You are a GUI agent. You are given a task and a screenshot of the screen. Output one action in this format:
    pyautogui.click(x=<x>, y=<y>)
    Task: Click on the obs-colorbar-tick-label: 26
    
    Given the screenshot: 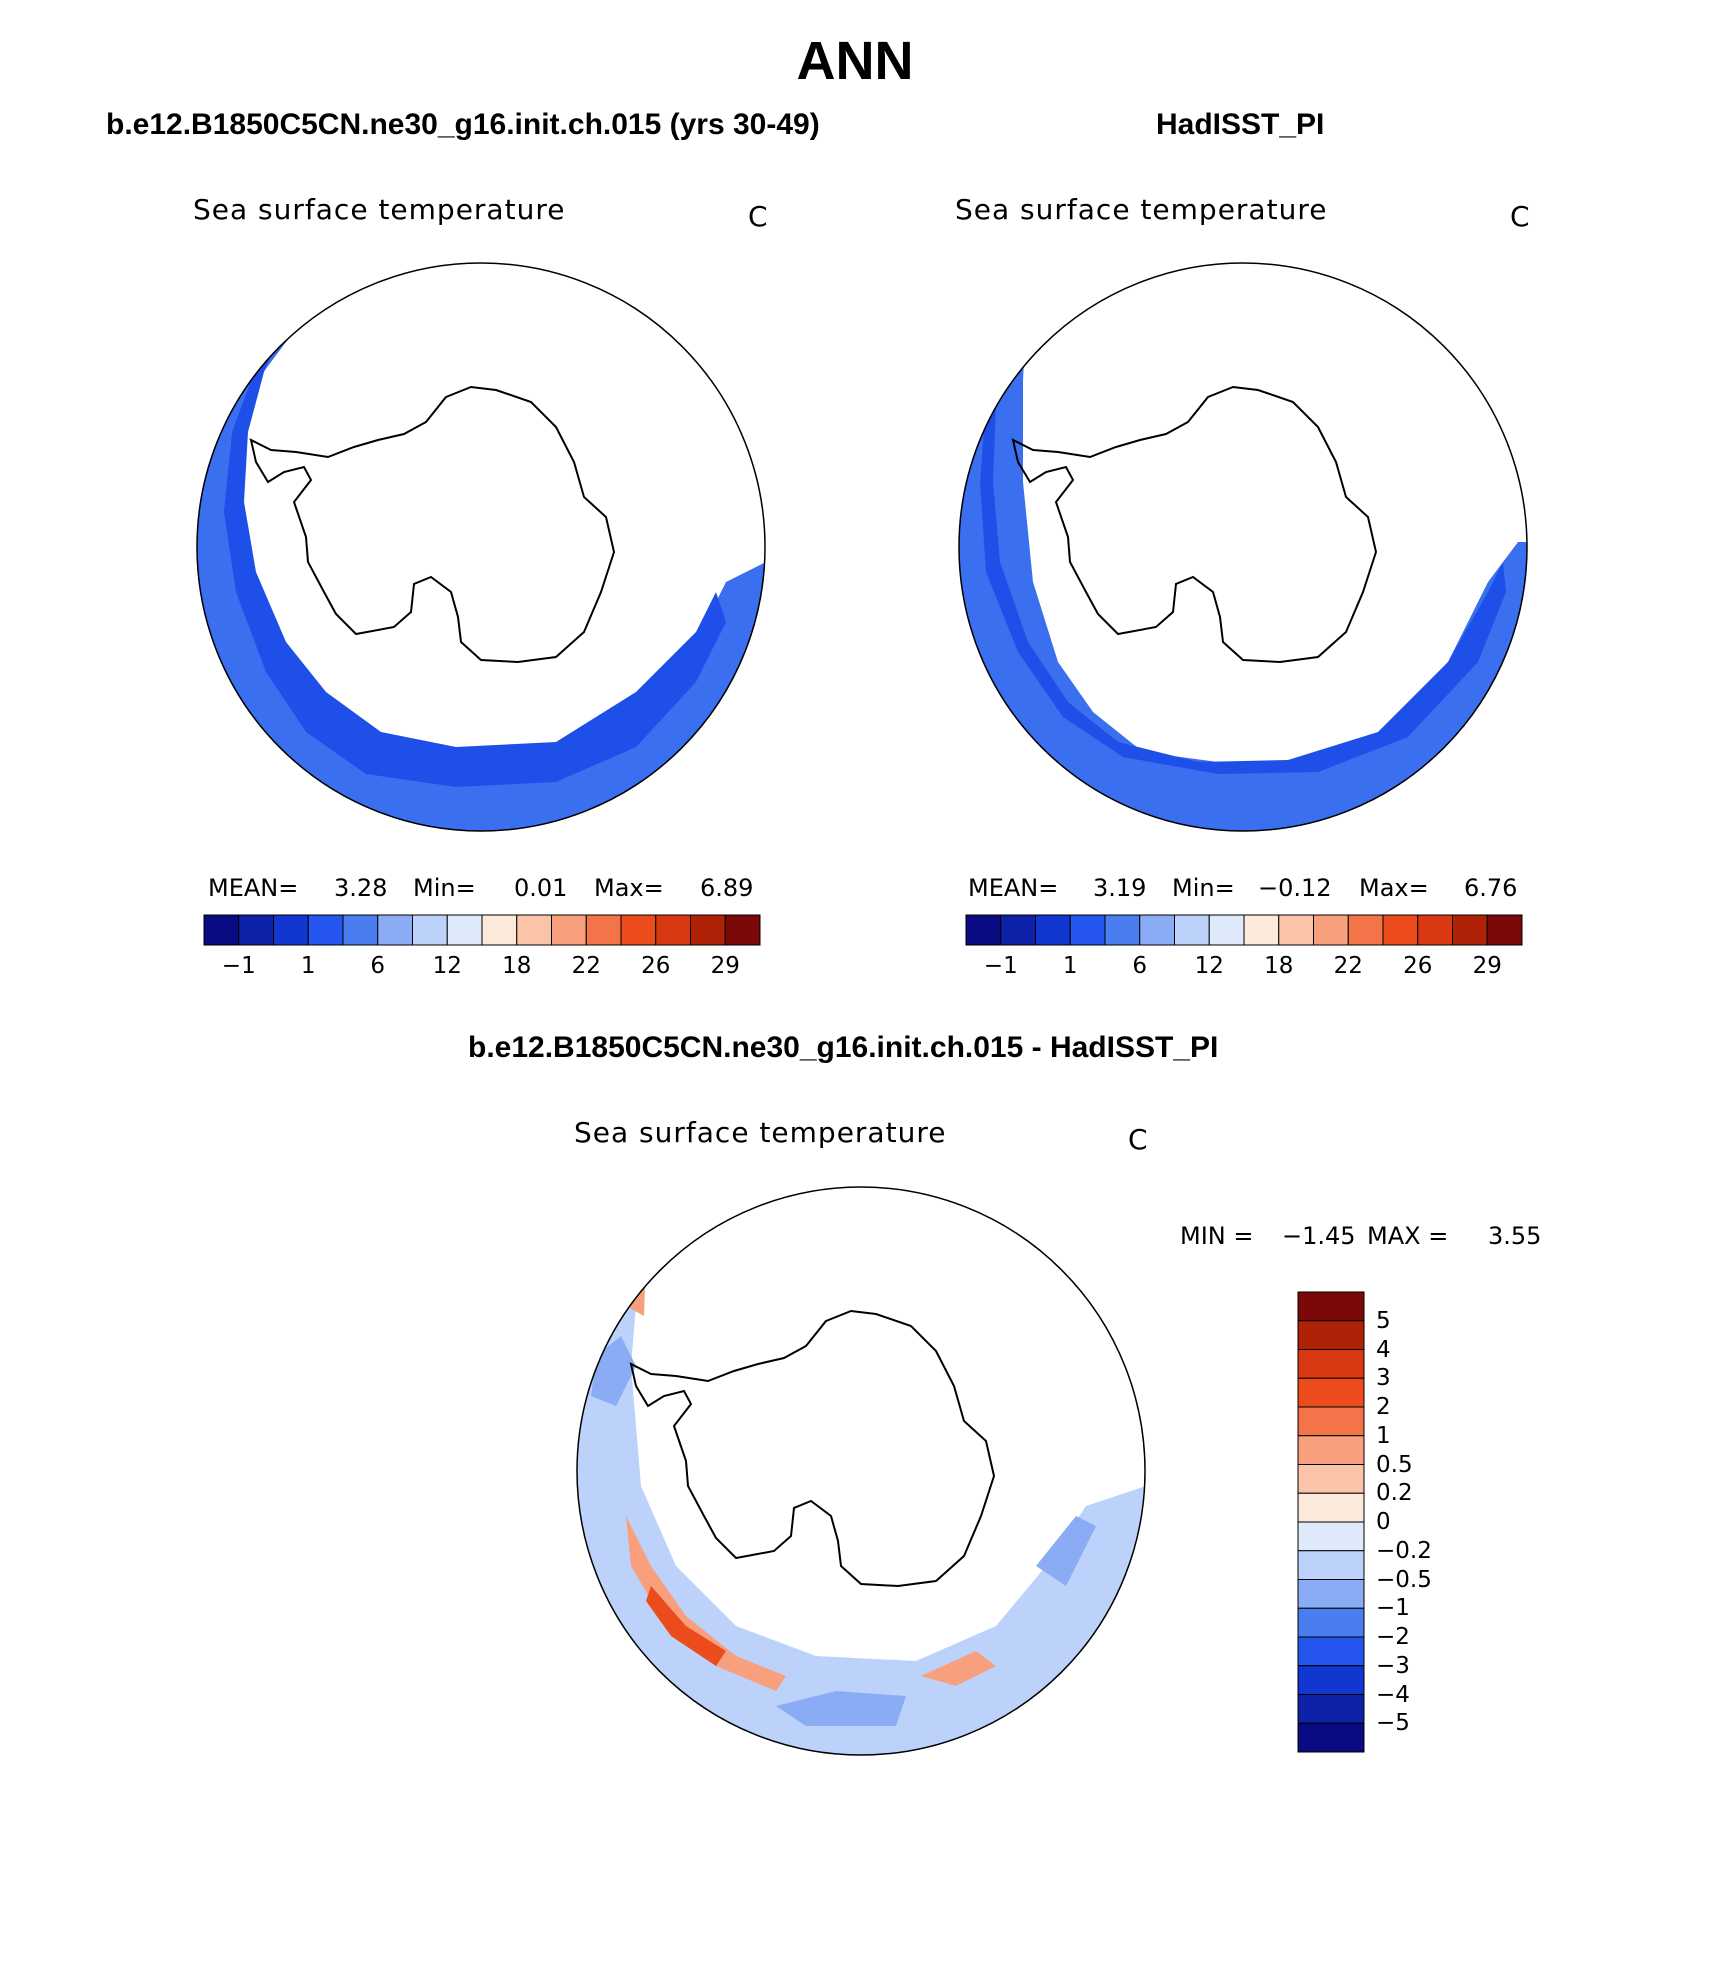 What is the action you would take?
    pyautogui.click(x=1418, y=966)
    